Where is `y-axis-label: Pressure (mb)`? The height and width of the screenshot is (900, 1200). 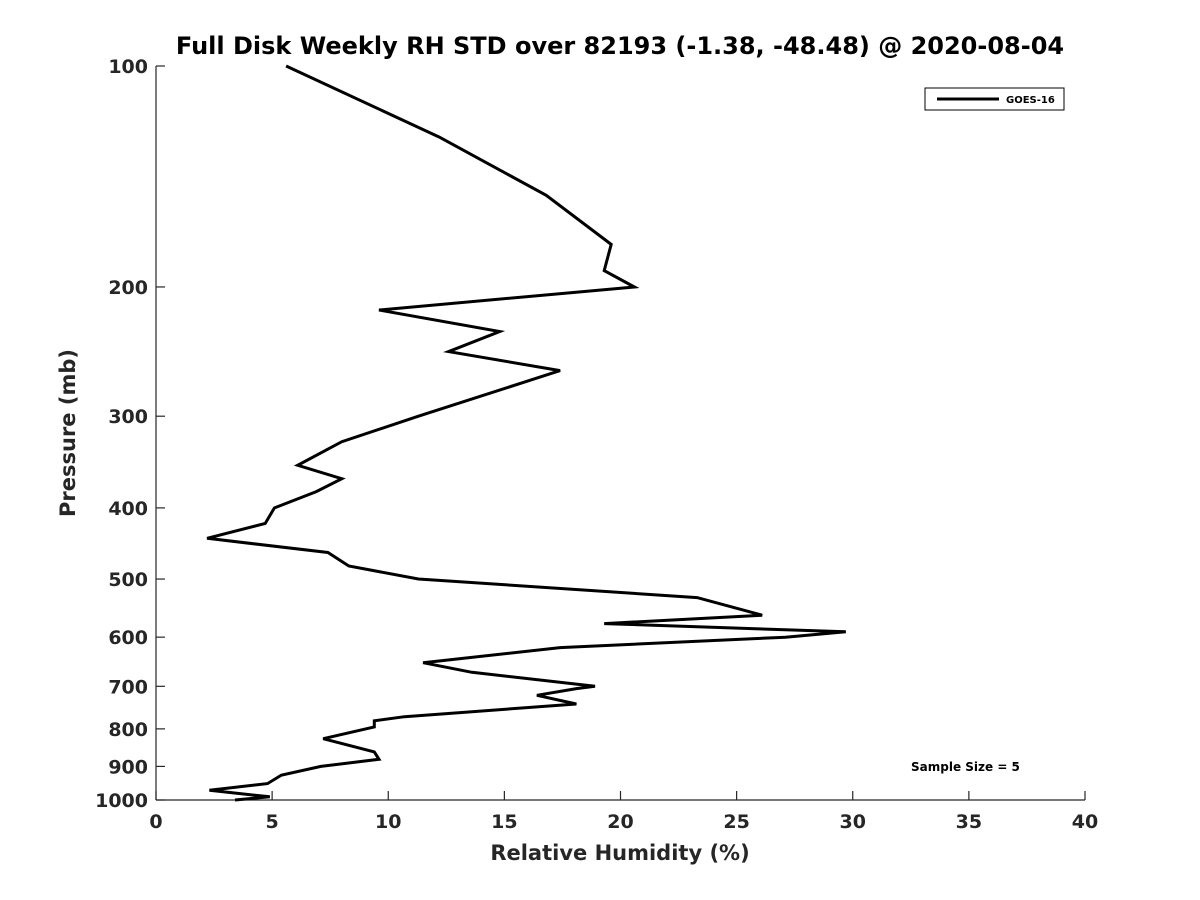 y-axis-label: Pressure (mb) is located at coordinates (68, 433).